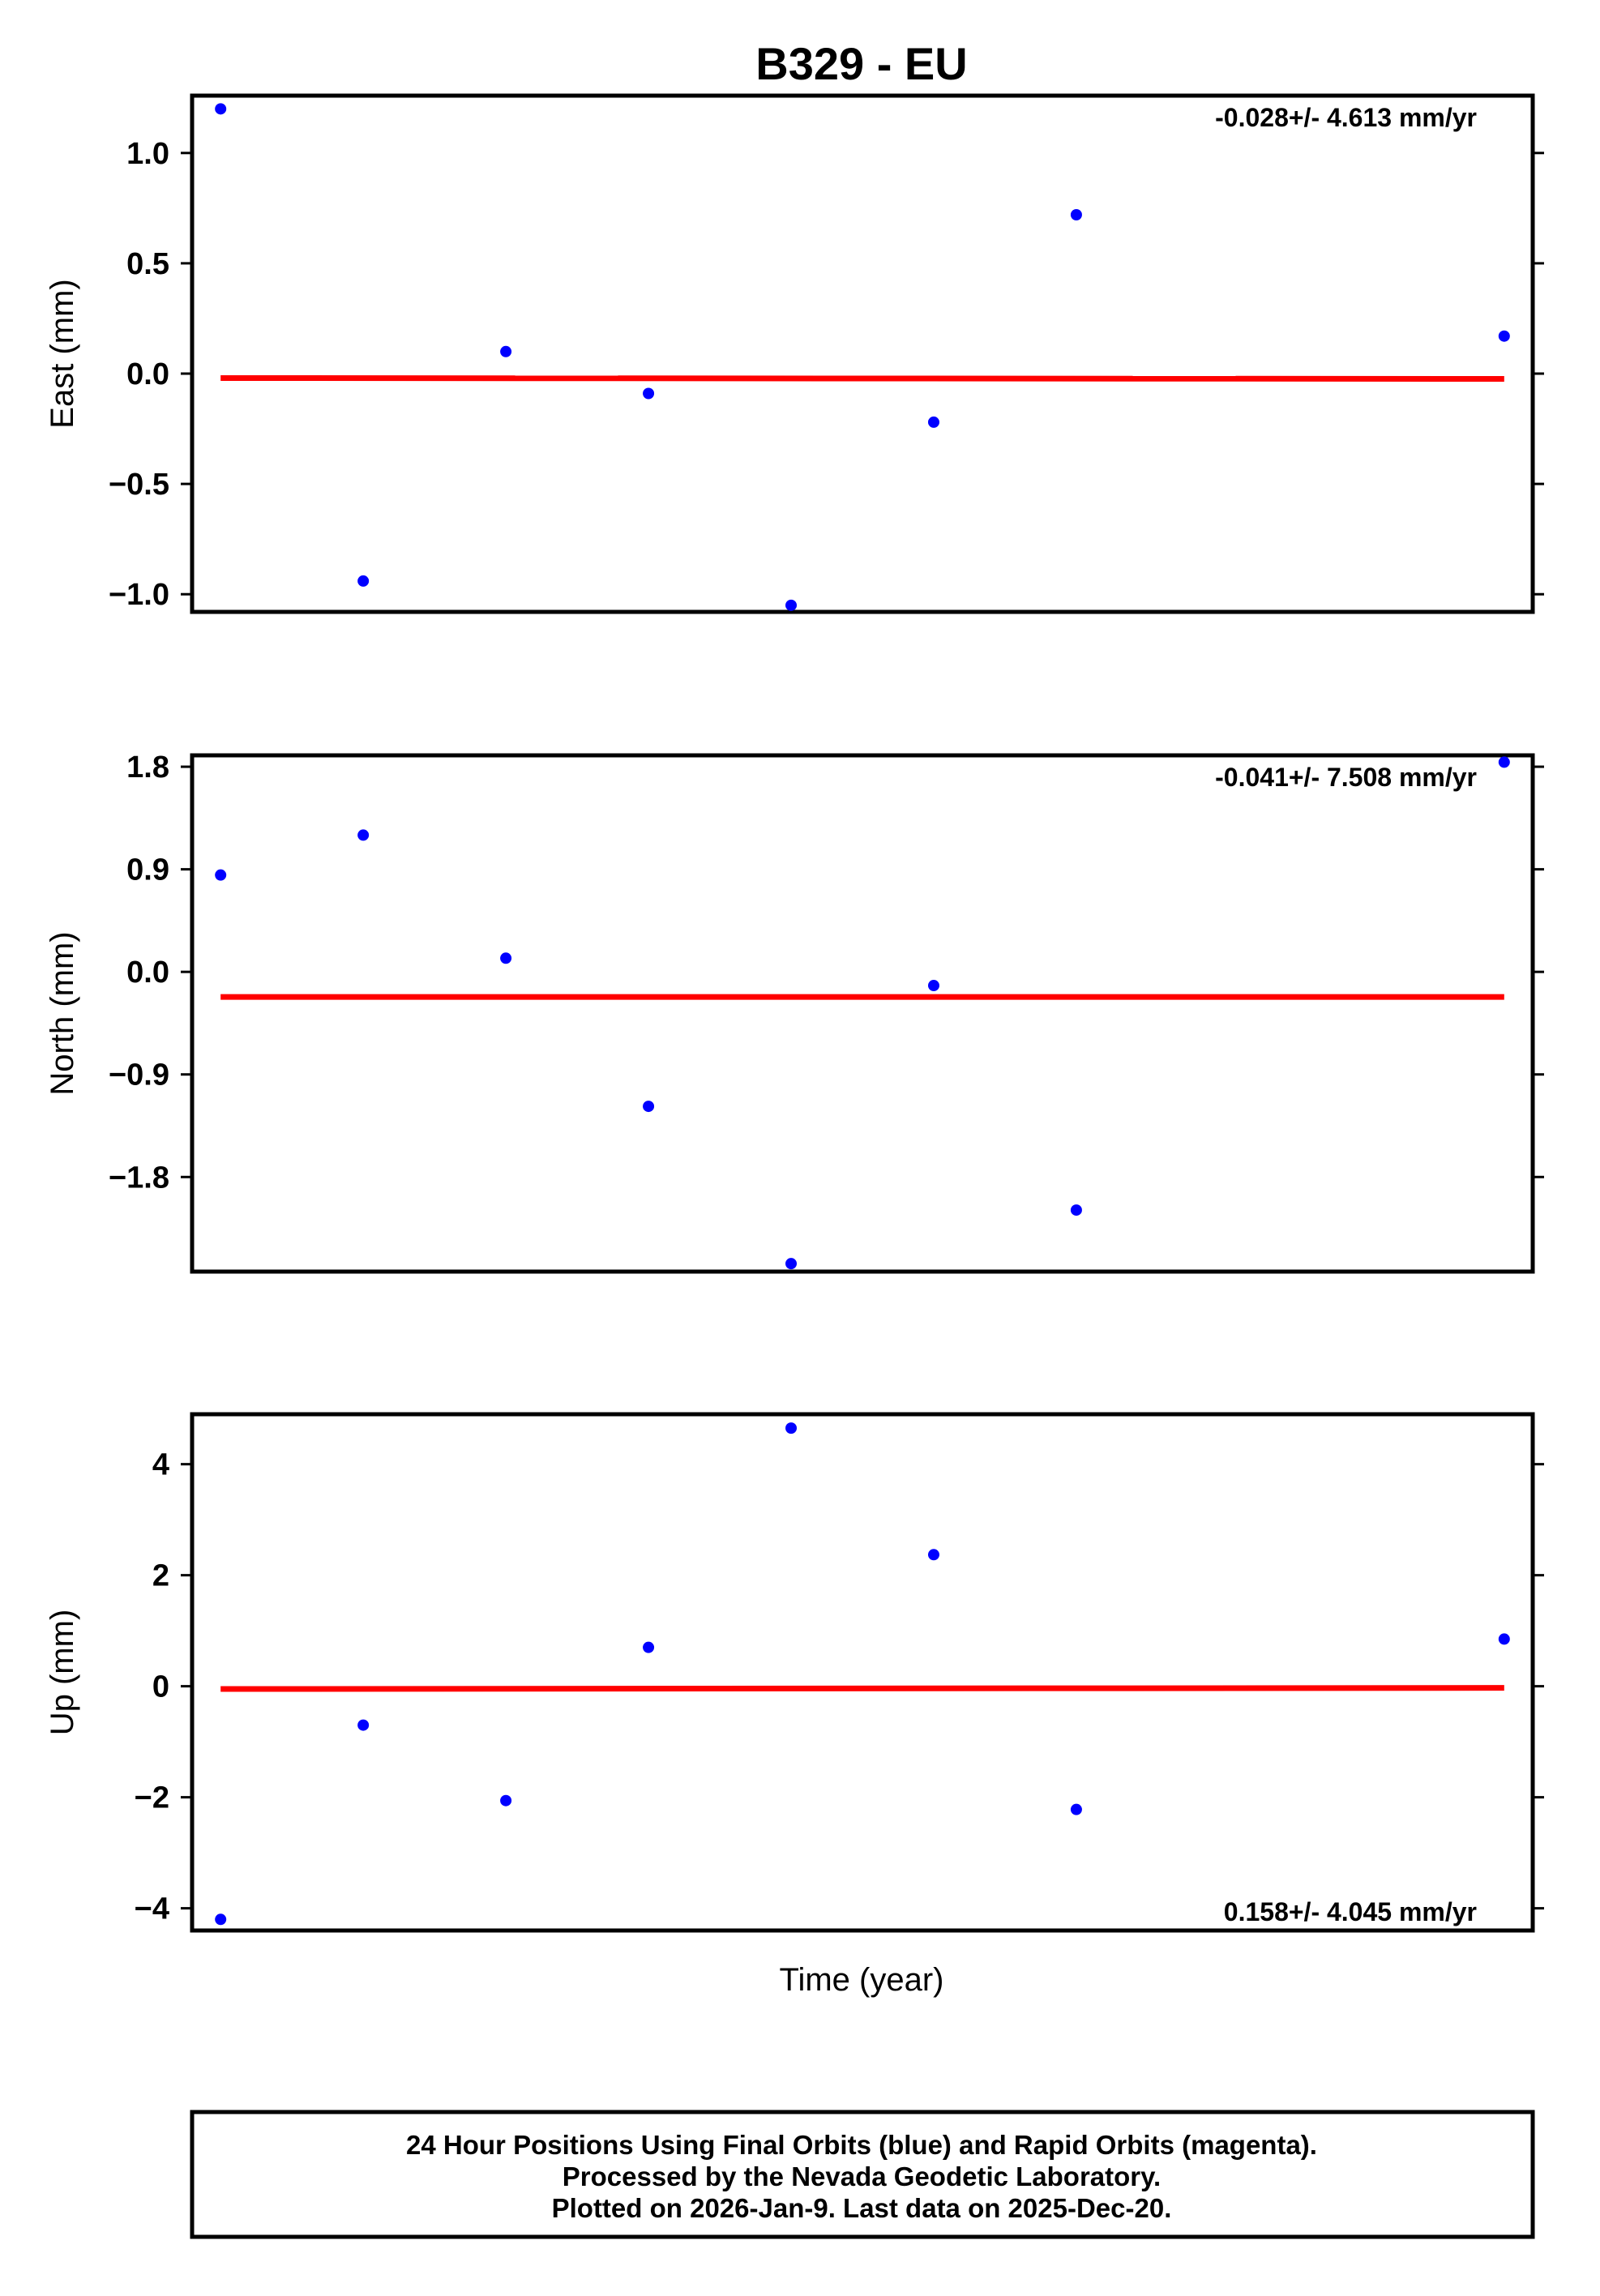 Image resolution: width=1600 pixels, height=2296 pixels. What do you see at coordinates (862, 1688) in the screenshot?
I see `trend-line-up` at bounding box center [862, 1688].